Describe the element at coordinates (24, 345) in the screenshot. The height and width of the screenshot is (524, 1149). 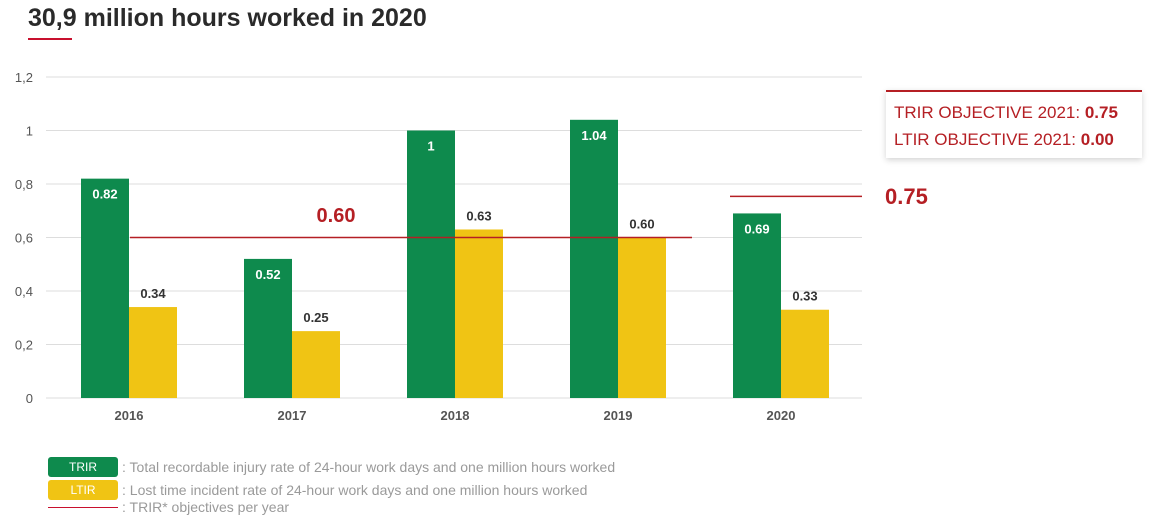
I see `y-tick-label: 0,2` at that location.